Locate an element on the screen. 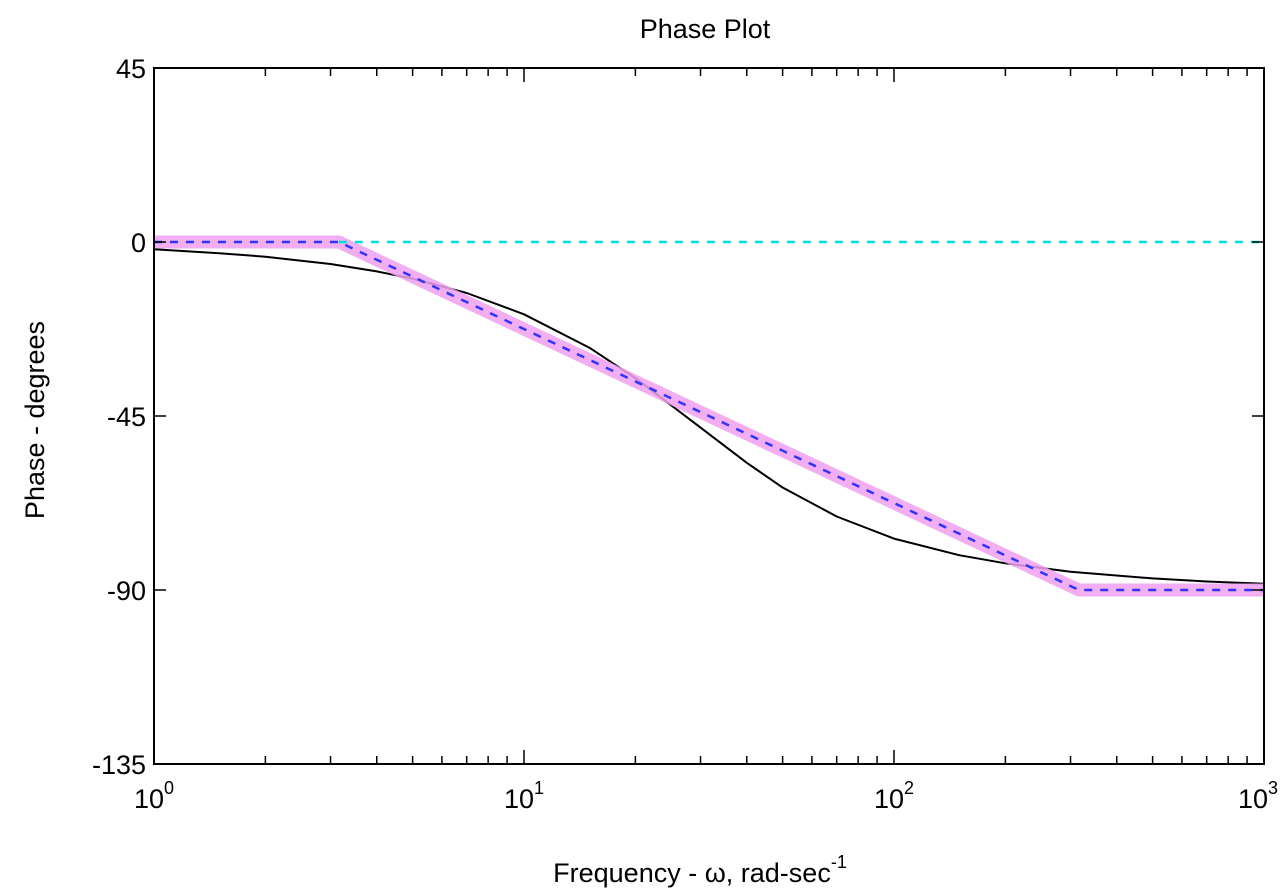  x-axis-label: Frequency - ω, rad-sec-1 is located at coordinates (700, 870).